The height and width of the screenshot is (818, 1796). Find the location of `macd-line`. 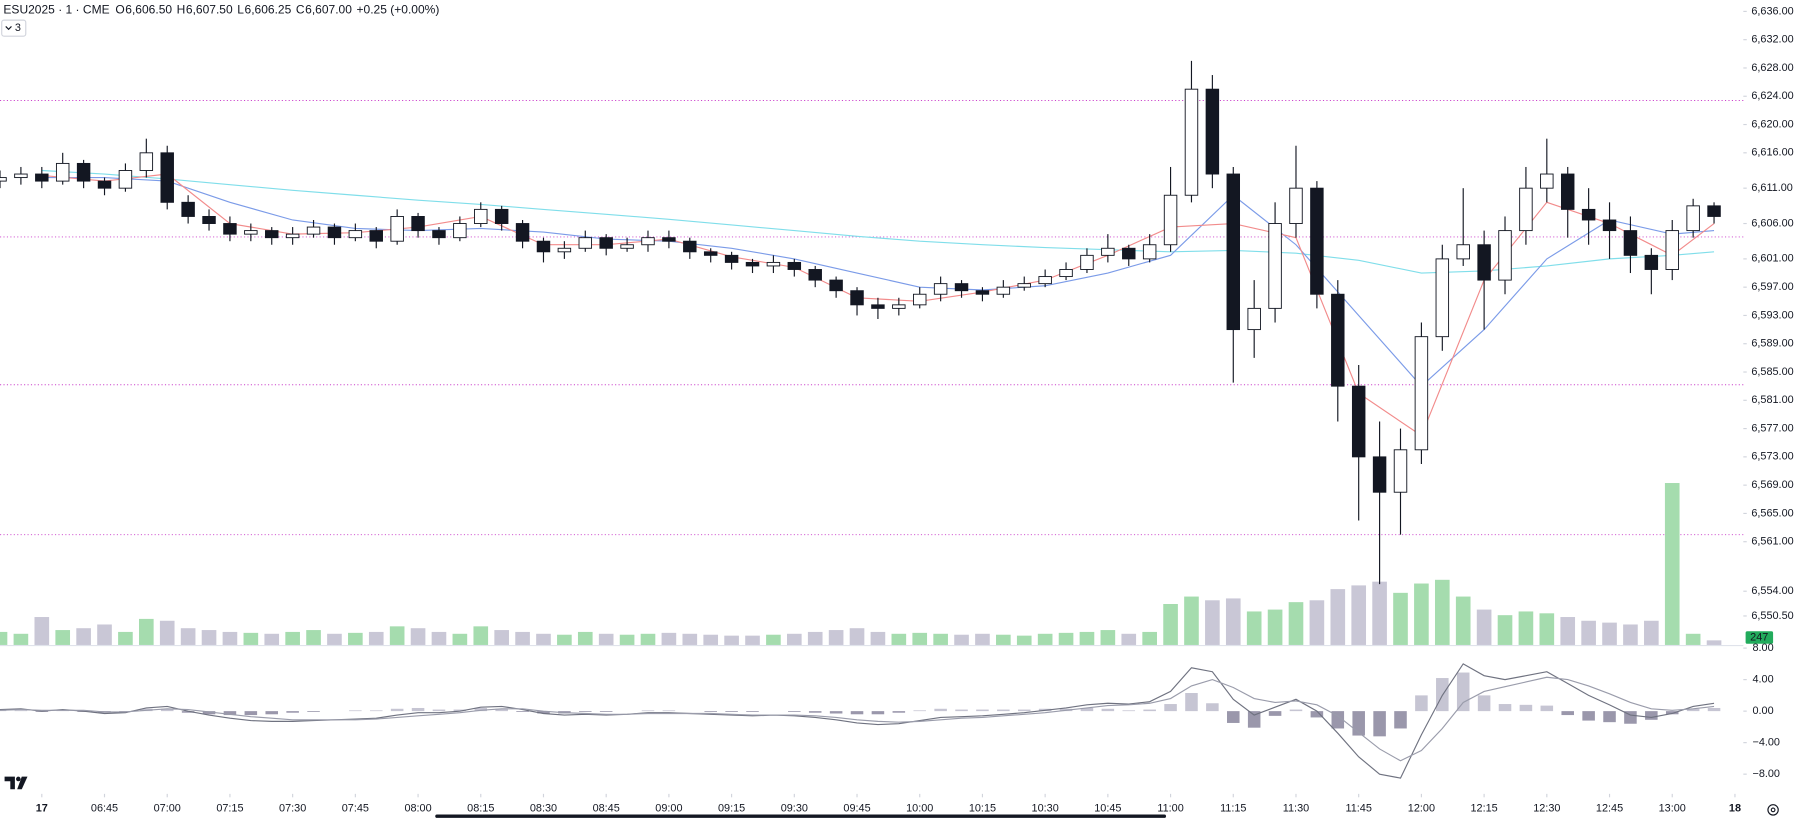

macd-line is located at coordinates (857, 721).